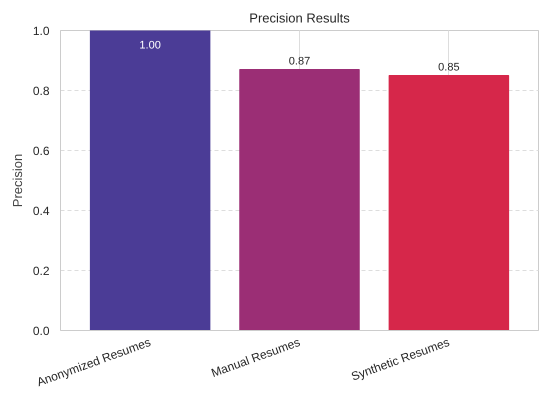 The height and width of the screenshot is (401, 550). I want to click on y-tick-label: 0.0, so click(41, 331).